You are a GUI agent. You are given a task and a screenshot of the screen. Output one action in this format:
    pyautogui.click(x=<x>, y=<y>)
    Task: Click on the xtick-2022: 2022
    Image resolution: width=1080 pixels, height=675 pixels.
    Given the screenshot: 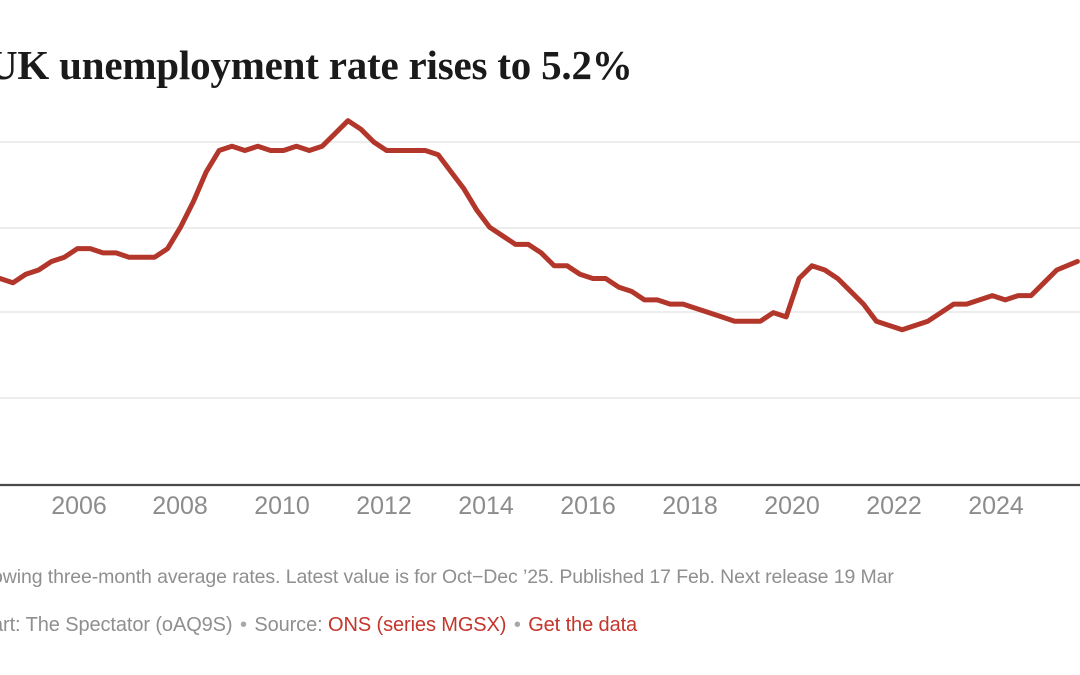 What is the action you would take?
    pyautogui.click(x=894, y=506)
    